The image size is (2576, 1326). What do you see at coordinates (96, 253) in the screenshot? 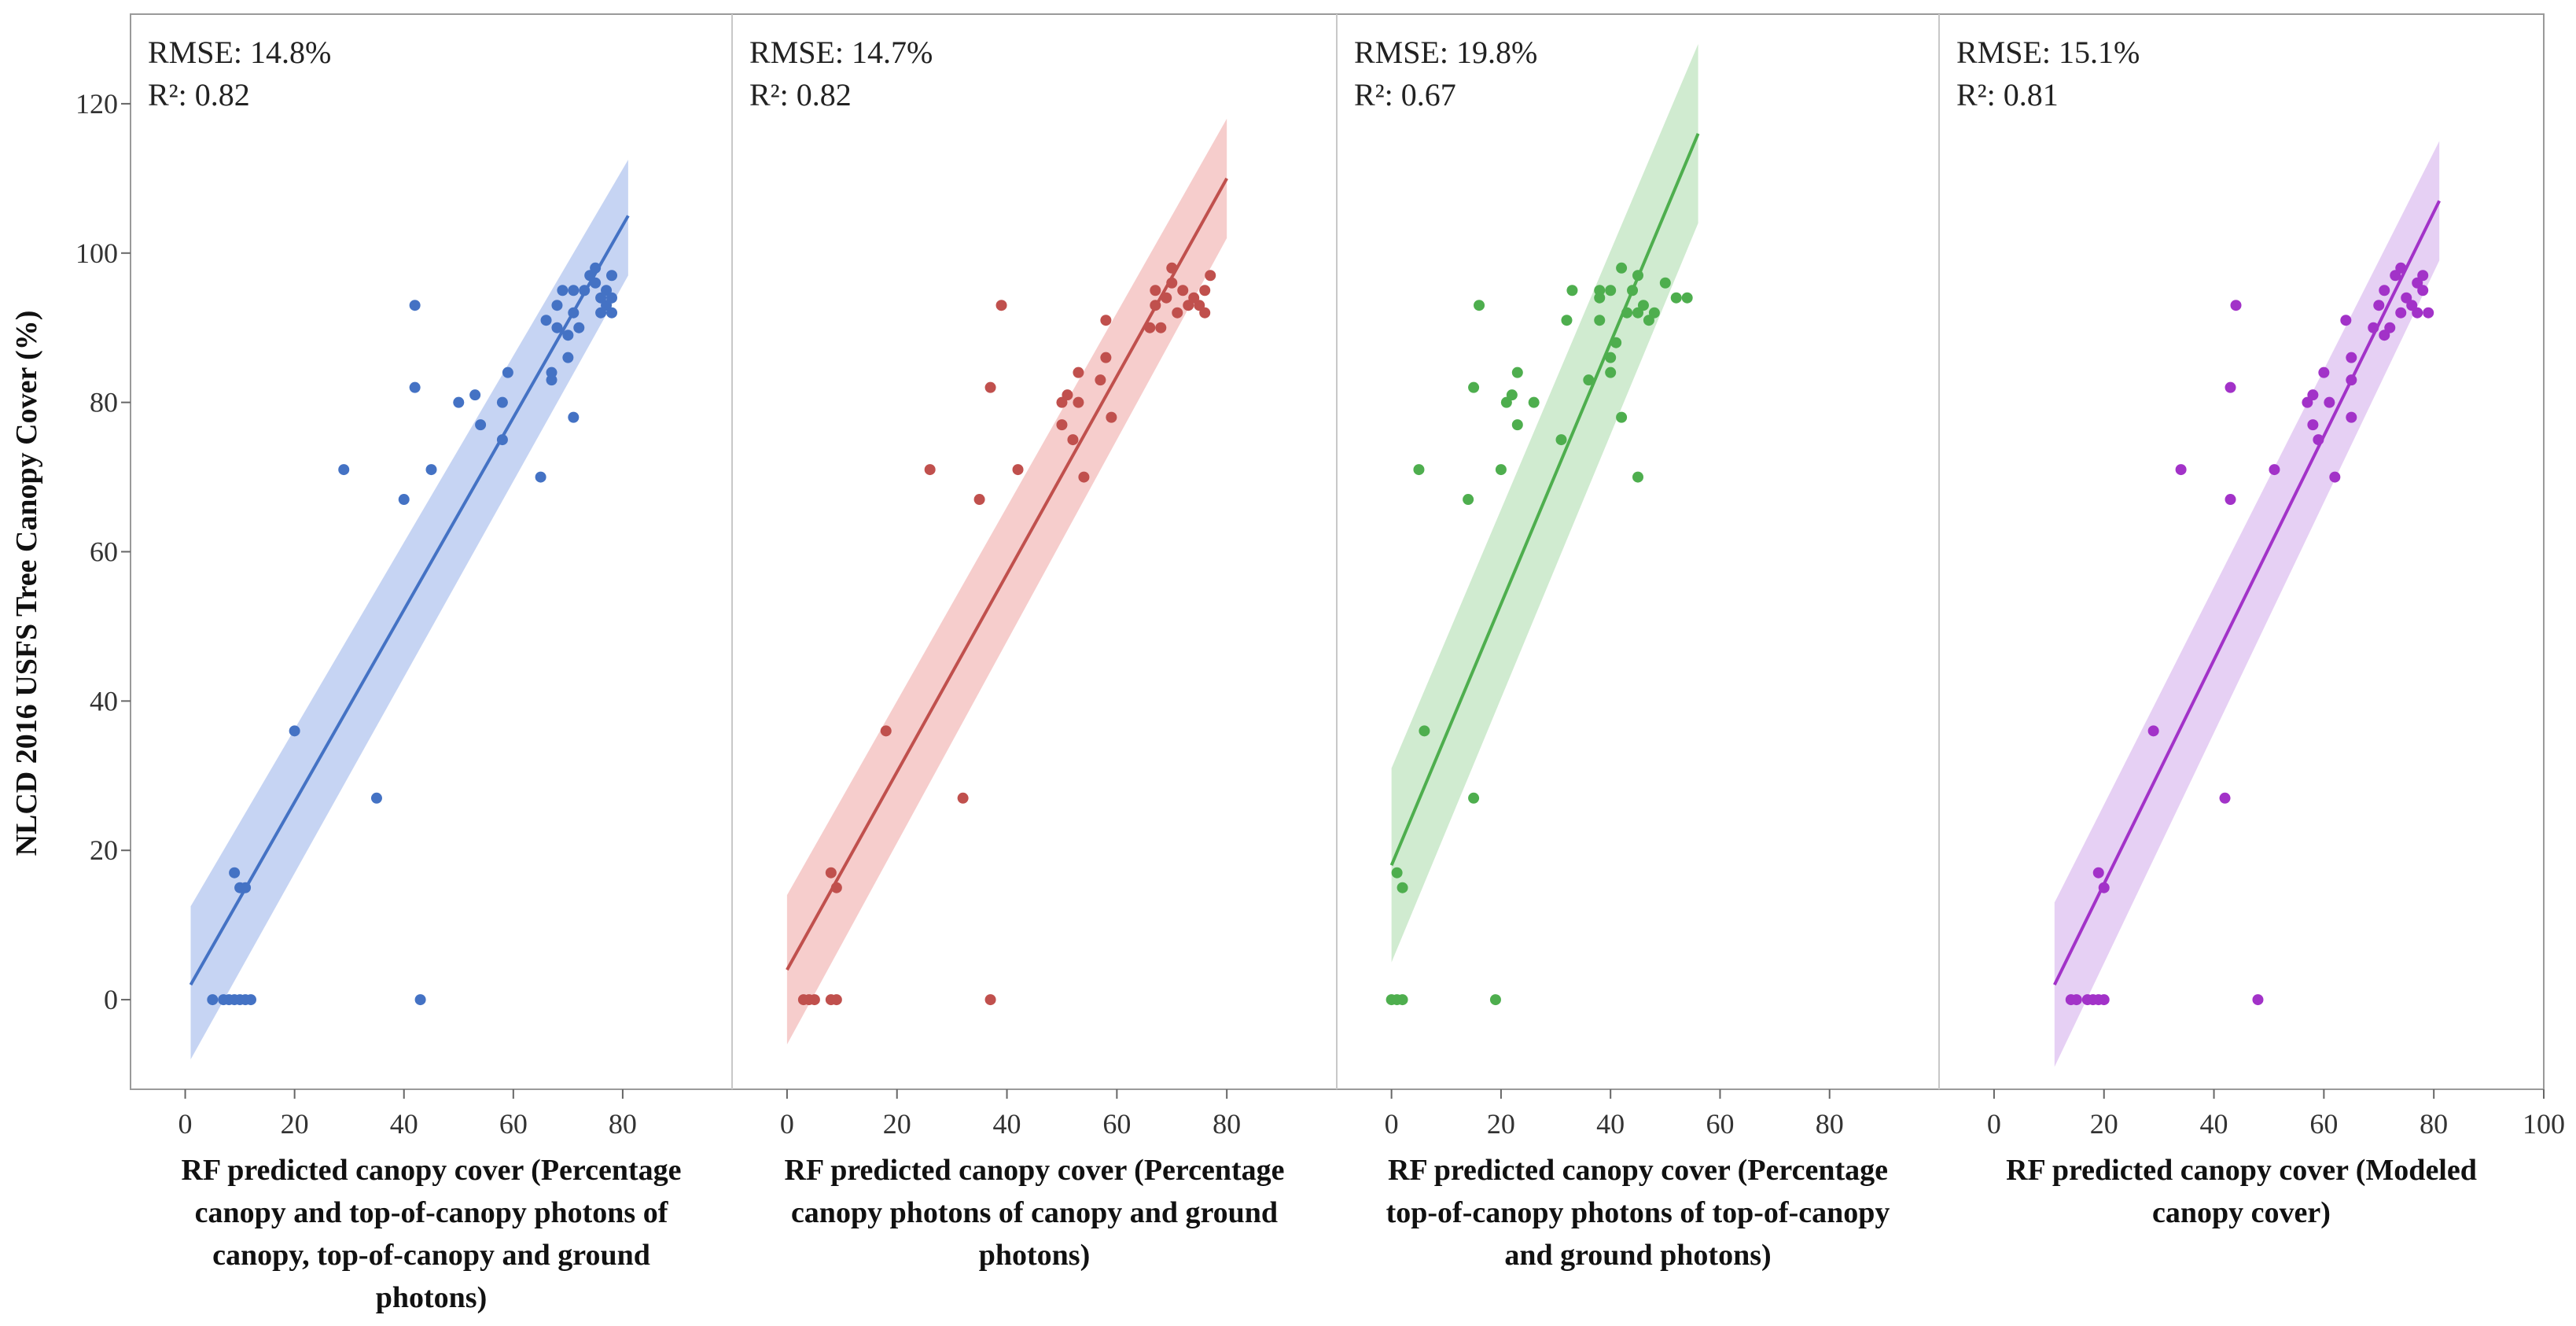
I see `y-tick-label: 100` at bounding box center [96, 253].